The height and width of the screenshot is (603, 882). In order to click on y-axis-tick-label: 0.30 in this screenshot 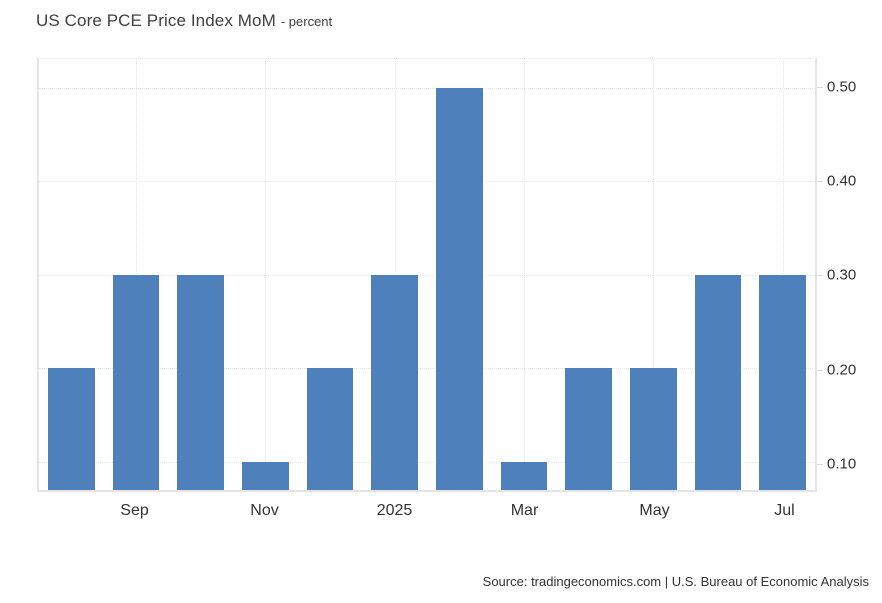, I will do `click(842, 275)`.